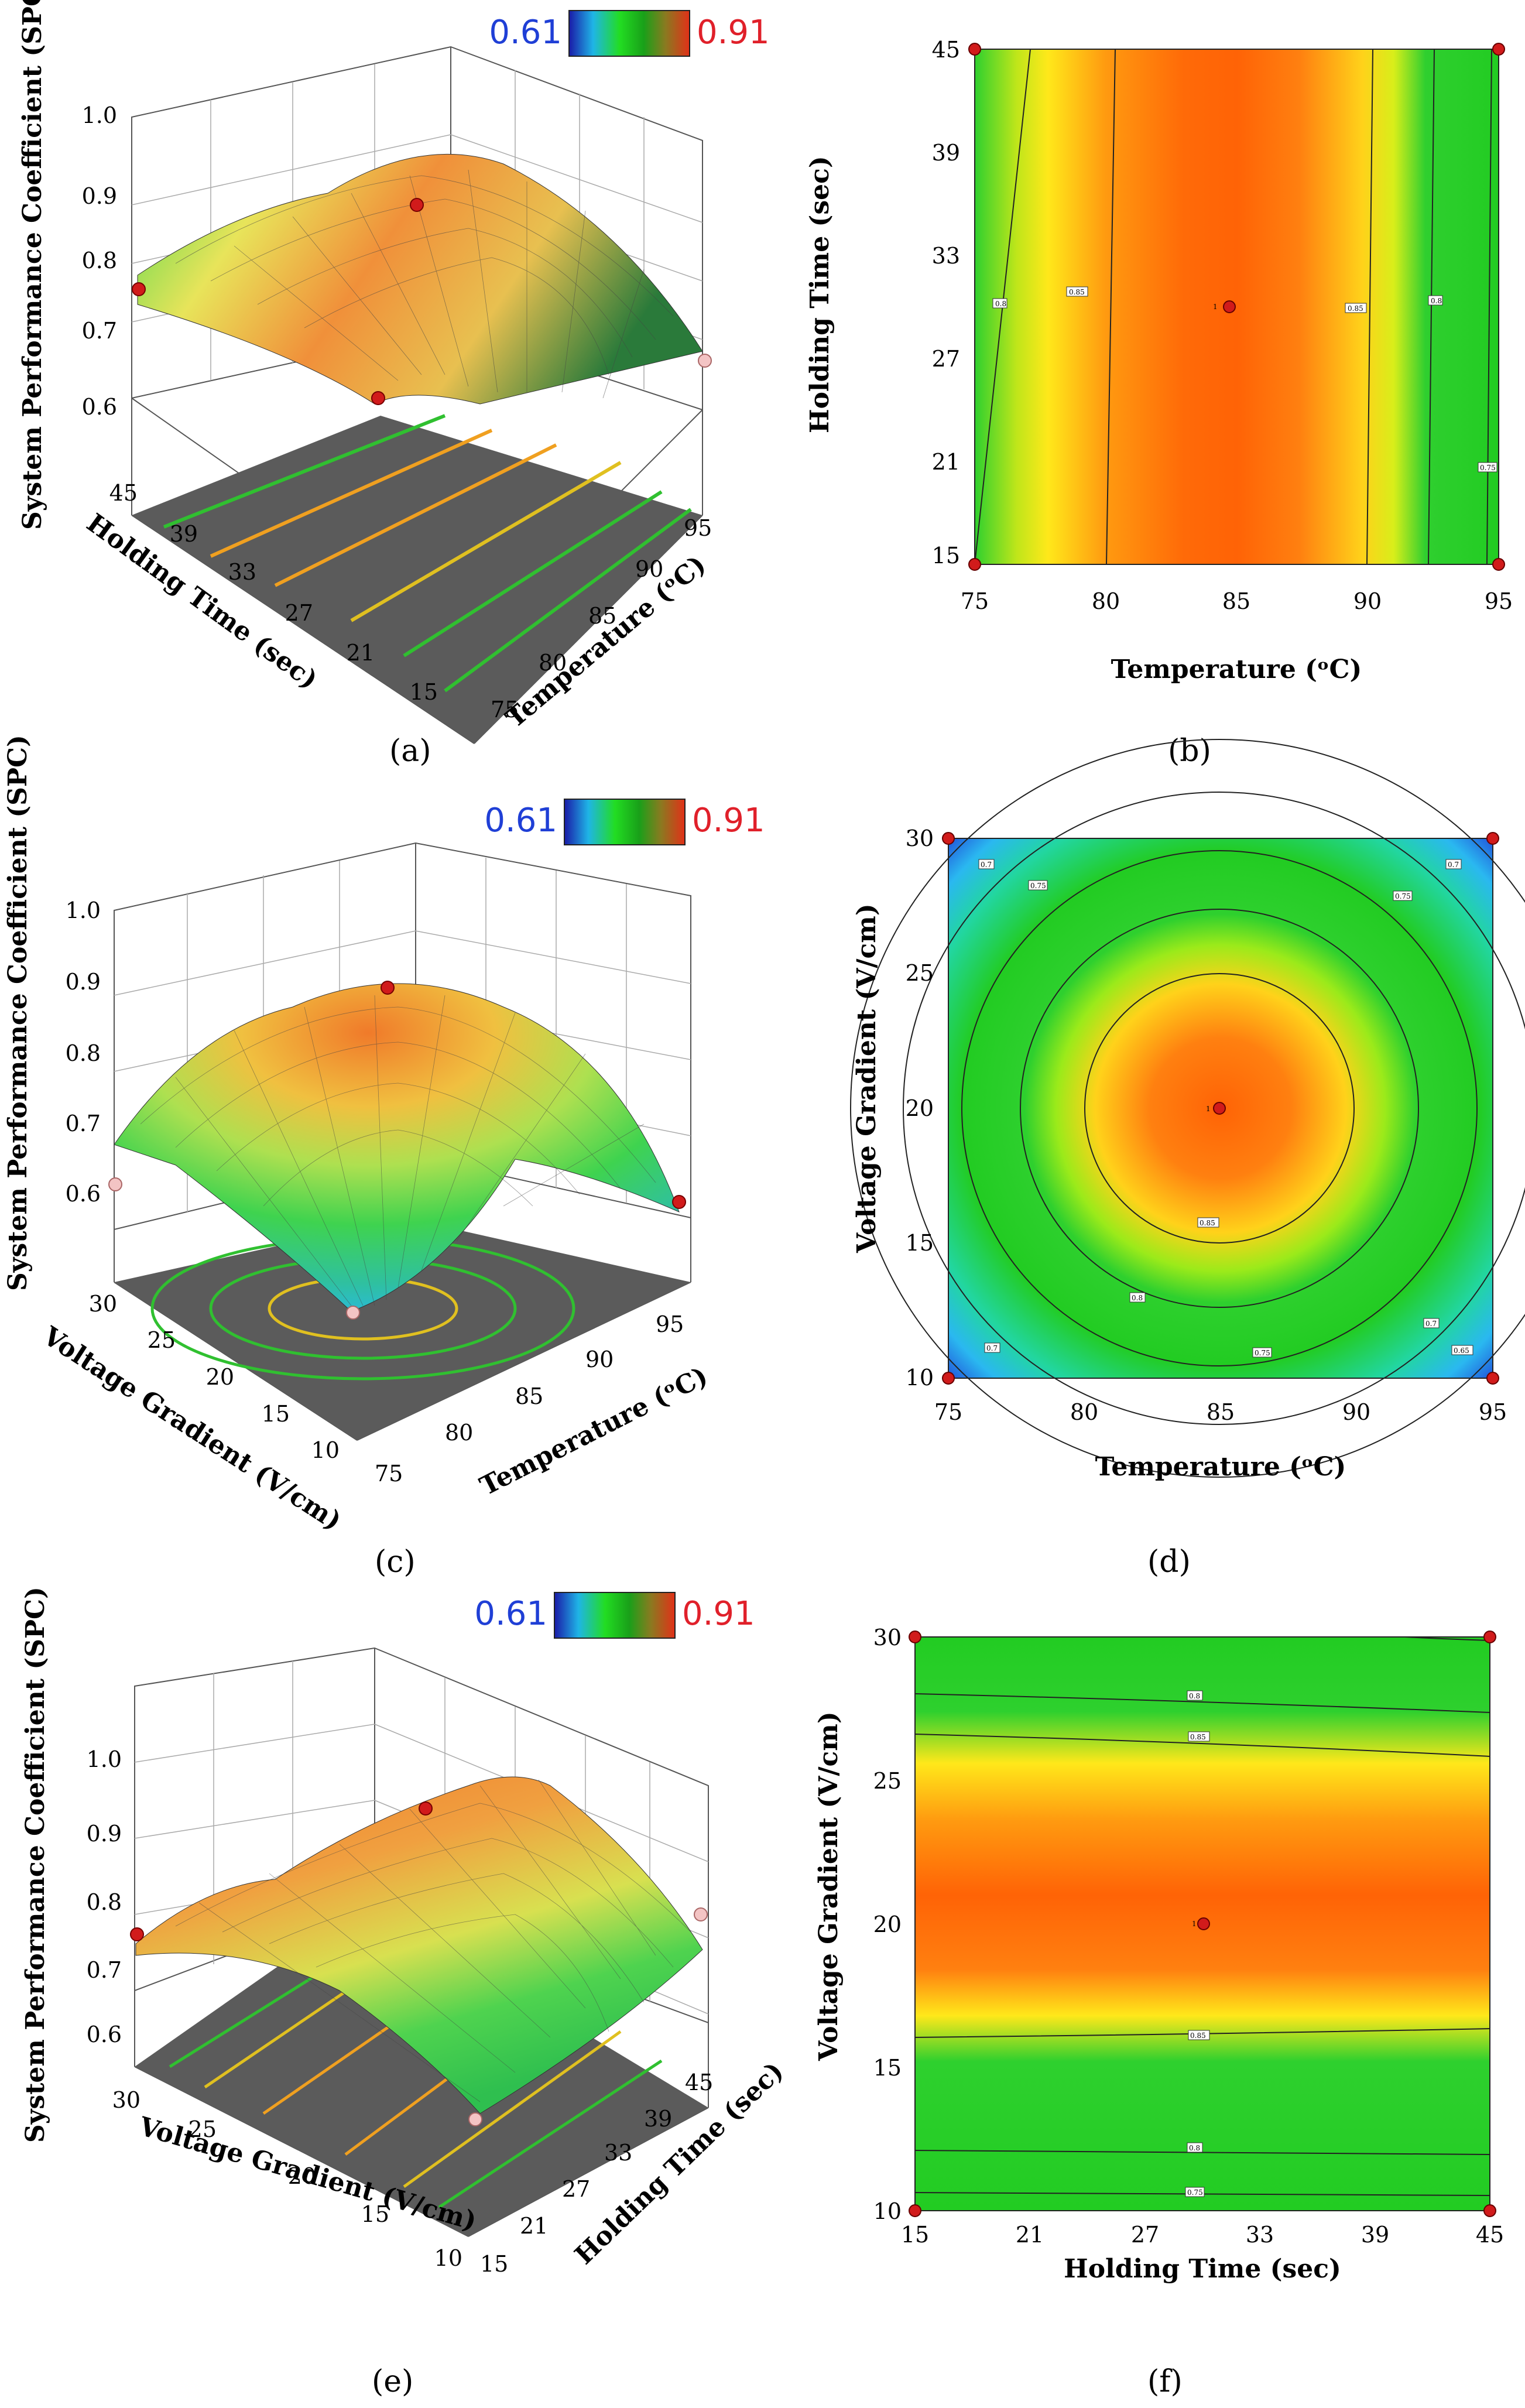  I want to click on contour-labels-f: 0.8 0.85 1 0.85 0.8 0.75, so click(1198, 1944).